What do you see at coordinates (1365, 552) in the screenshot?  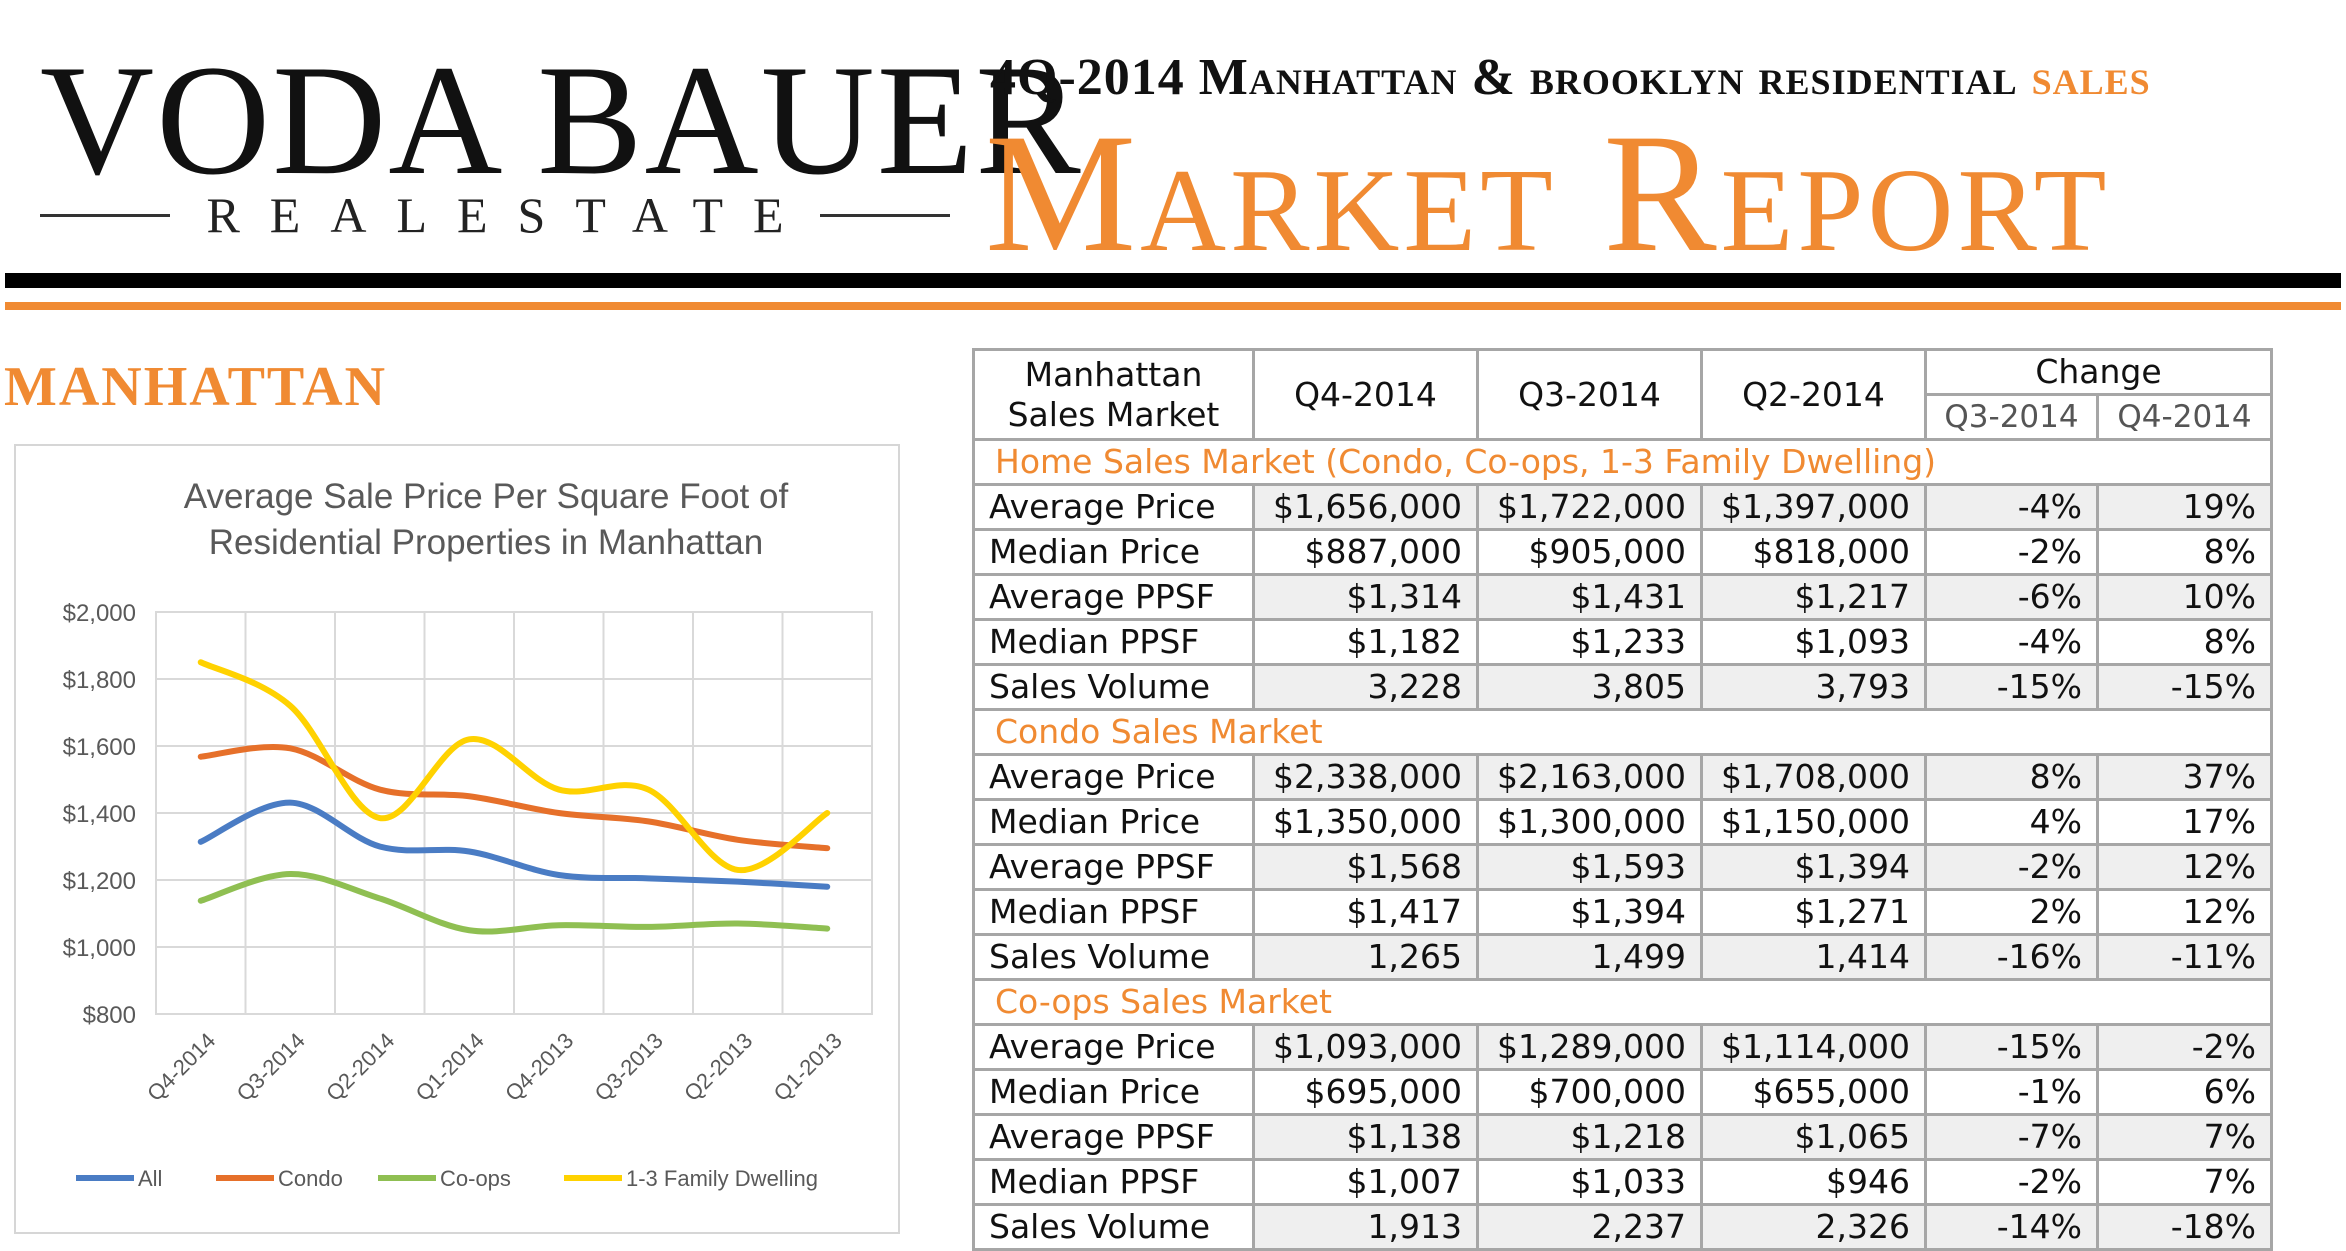 I see `value-cell: $887,000` at bounding box center [1365, 552].